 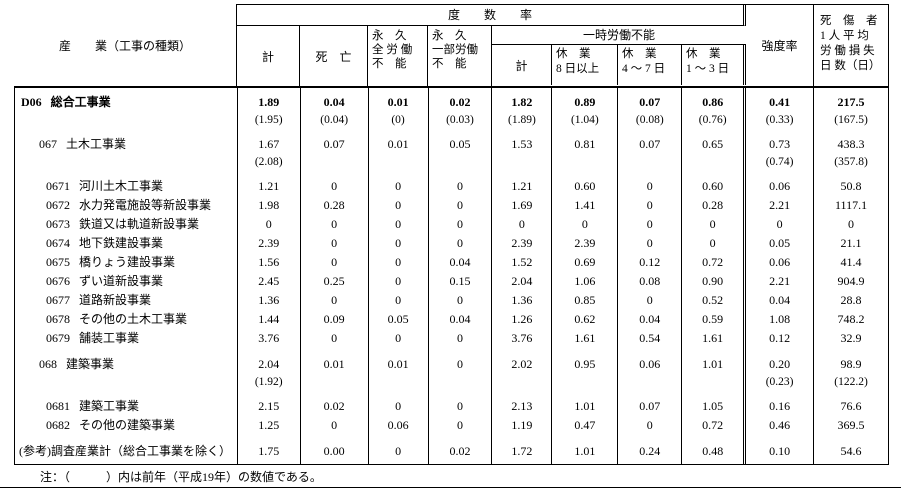 I want to click on current-value: 1.21, so click(x=522, y=186).